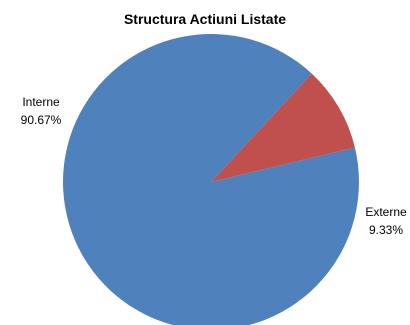 The height and width of the screenshot is (325, 410). Describe the element at coordinates (283, 127) in the screenshot. I see `pie-slice-externe` at that location.